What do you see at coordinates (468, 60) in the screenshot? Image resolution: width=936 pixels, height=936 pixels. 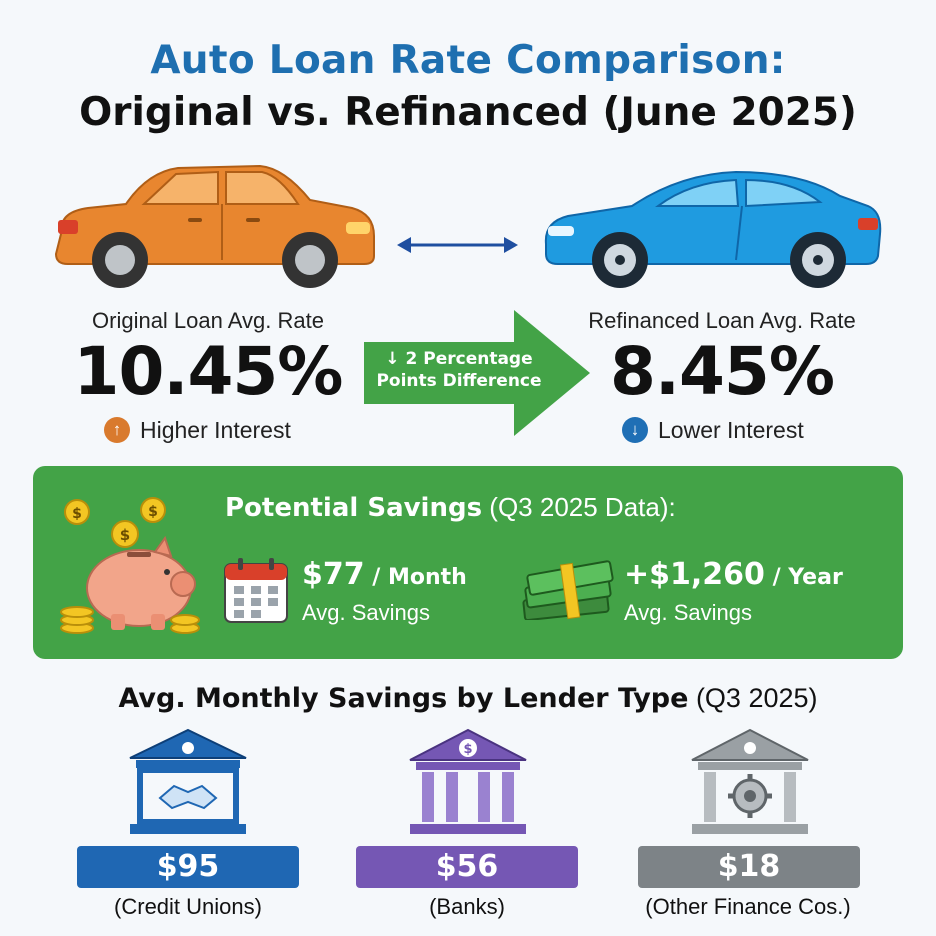 I see `page-title-line1: Auto Loan Rate Comparison:` at bounding box center [468, 60].